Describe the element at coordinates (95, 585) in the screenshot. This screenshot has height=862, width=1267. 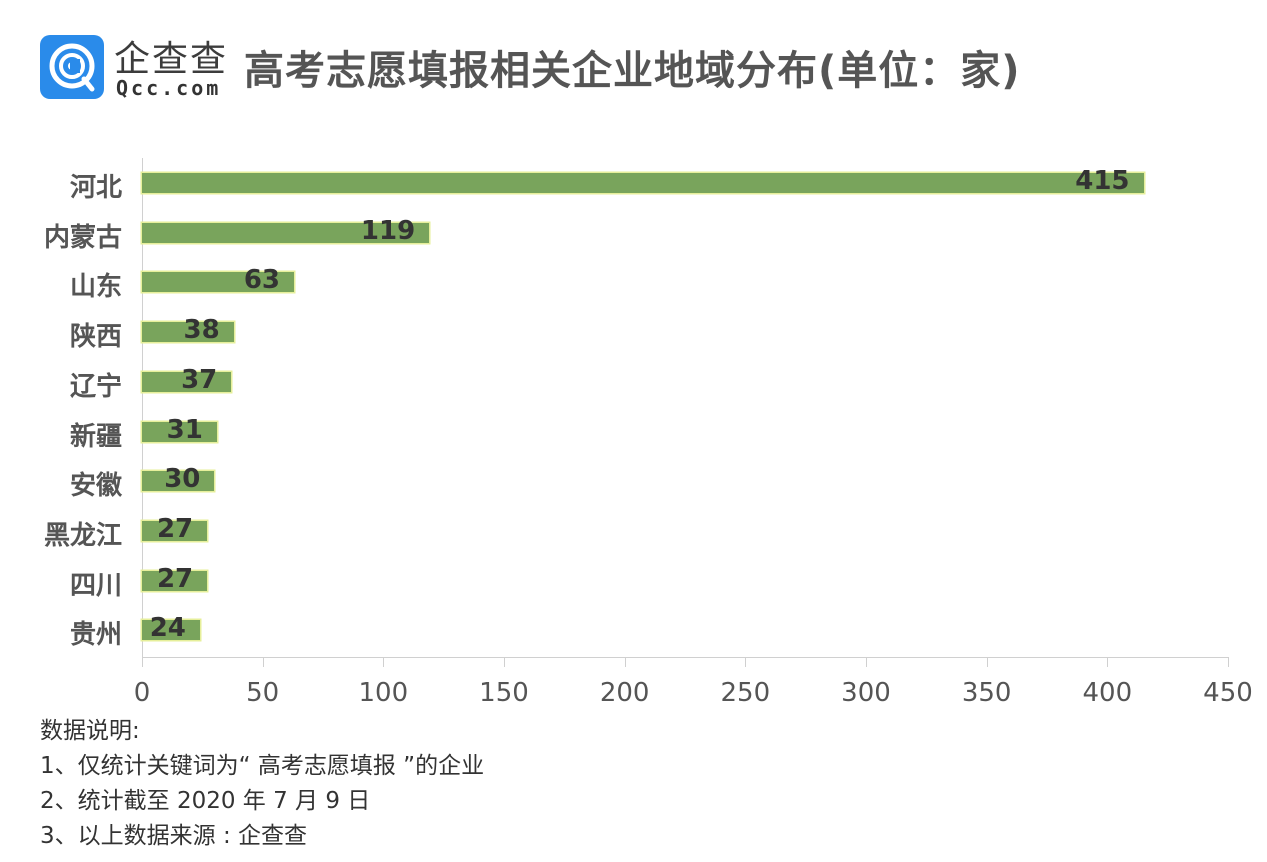
I see `category-label: 四川` at that location.